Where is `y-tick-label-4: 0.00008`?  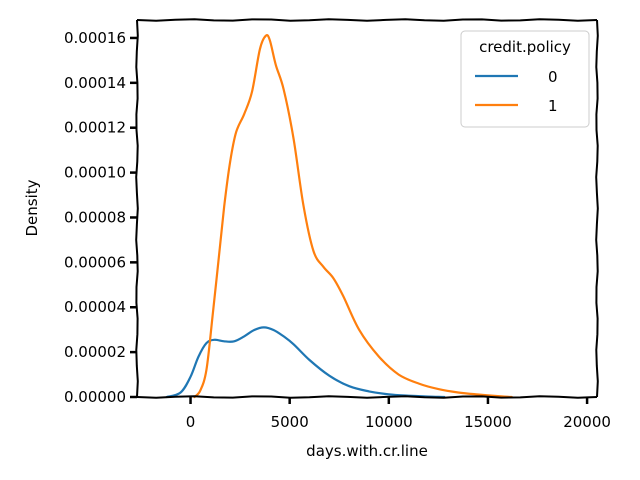
y-tick-label-4: 0.00008 is located at coordinates (95, 217).